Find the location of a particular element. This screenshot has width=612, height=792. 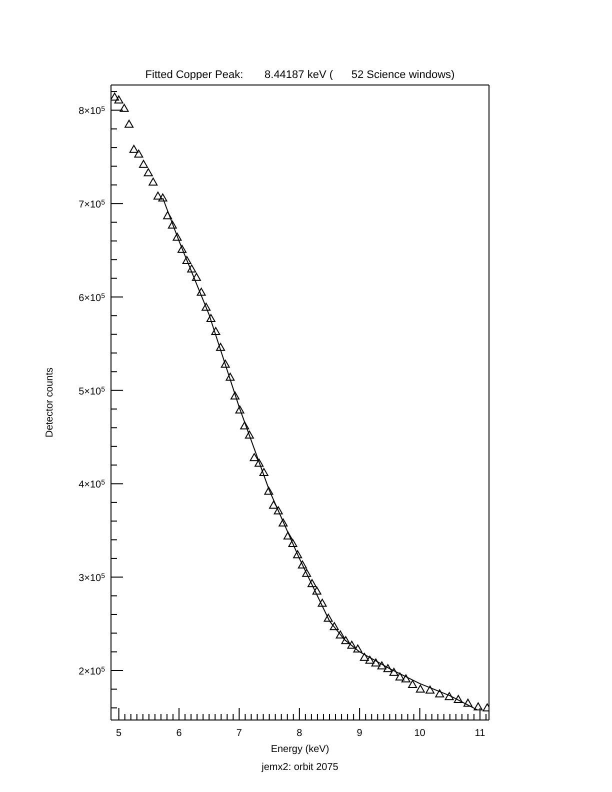

x-tick-label: 9 is located at coordinates (359, 733).